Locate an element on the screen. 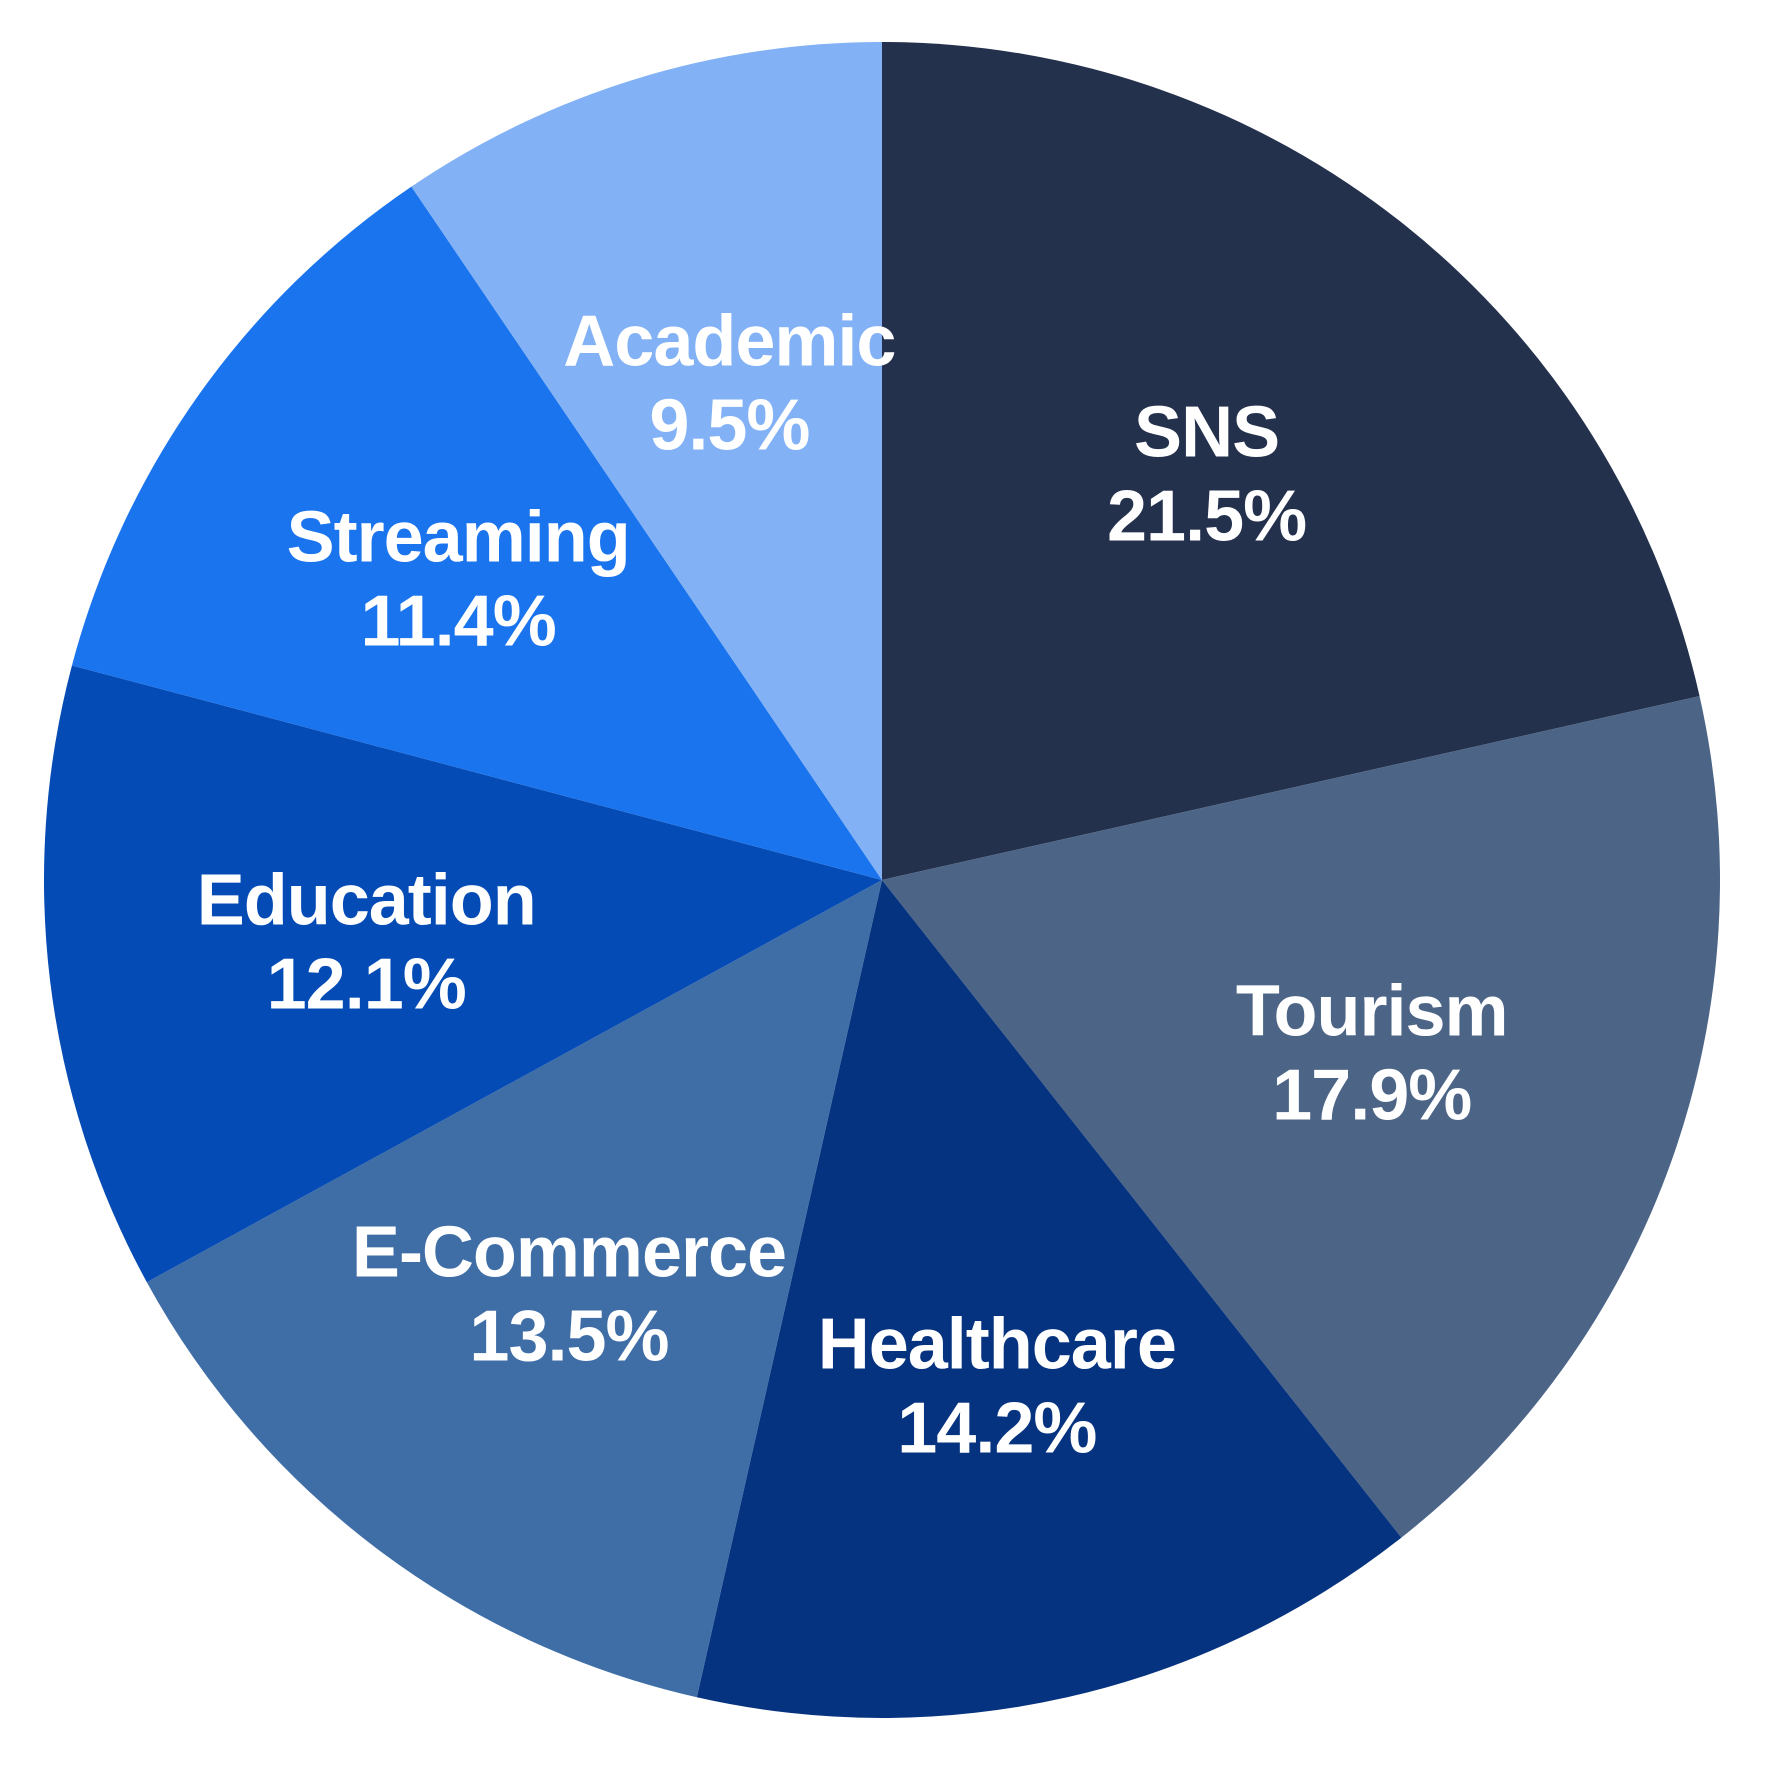  slice-value-academic: 9.5% is located at coordinates (729, 425).